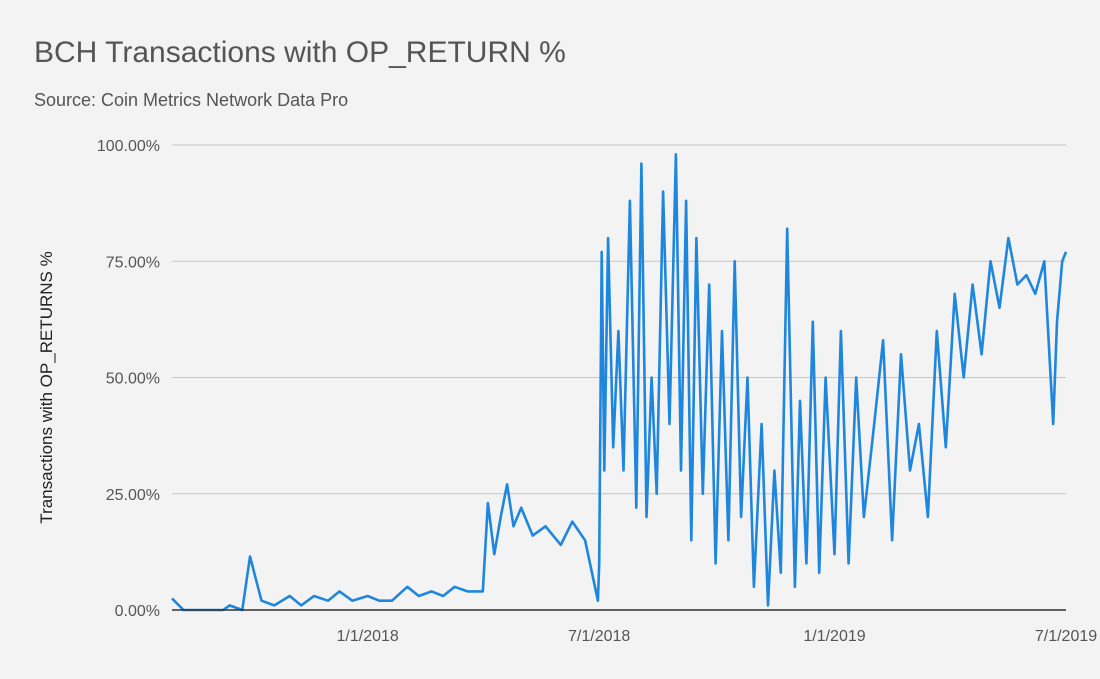 The width and height of the screenshot is (1100, 679). I want to click on chart-title: BCH Transactions with OP_RETURN %, so click(300, 52).